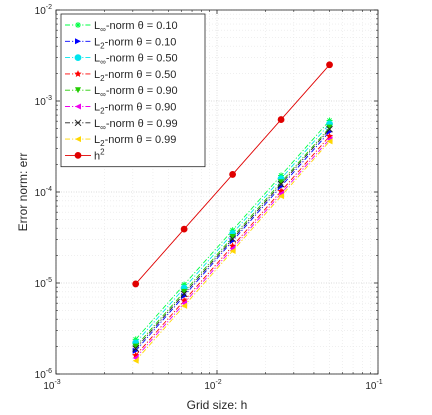  Describe the element at coordinates (23, 192) in the screenshot. I see `y-axis-label: Error norm: err` at that location.